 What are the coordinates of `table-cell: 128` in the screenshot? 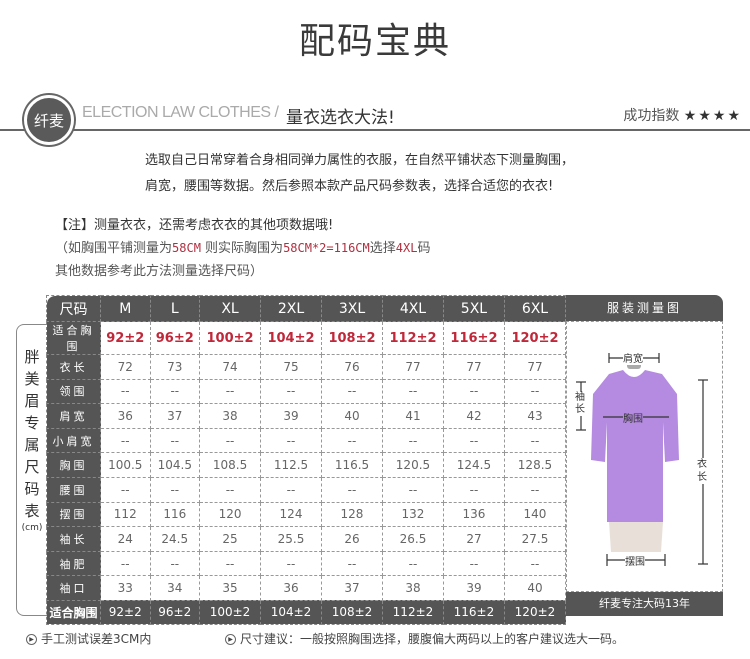 It's located at (352, 514).